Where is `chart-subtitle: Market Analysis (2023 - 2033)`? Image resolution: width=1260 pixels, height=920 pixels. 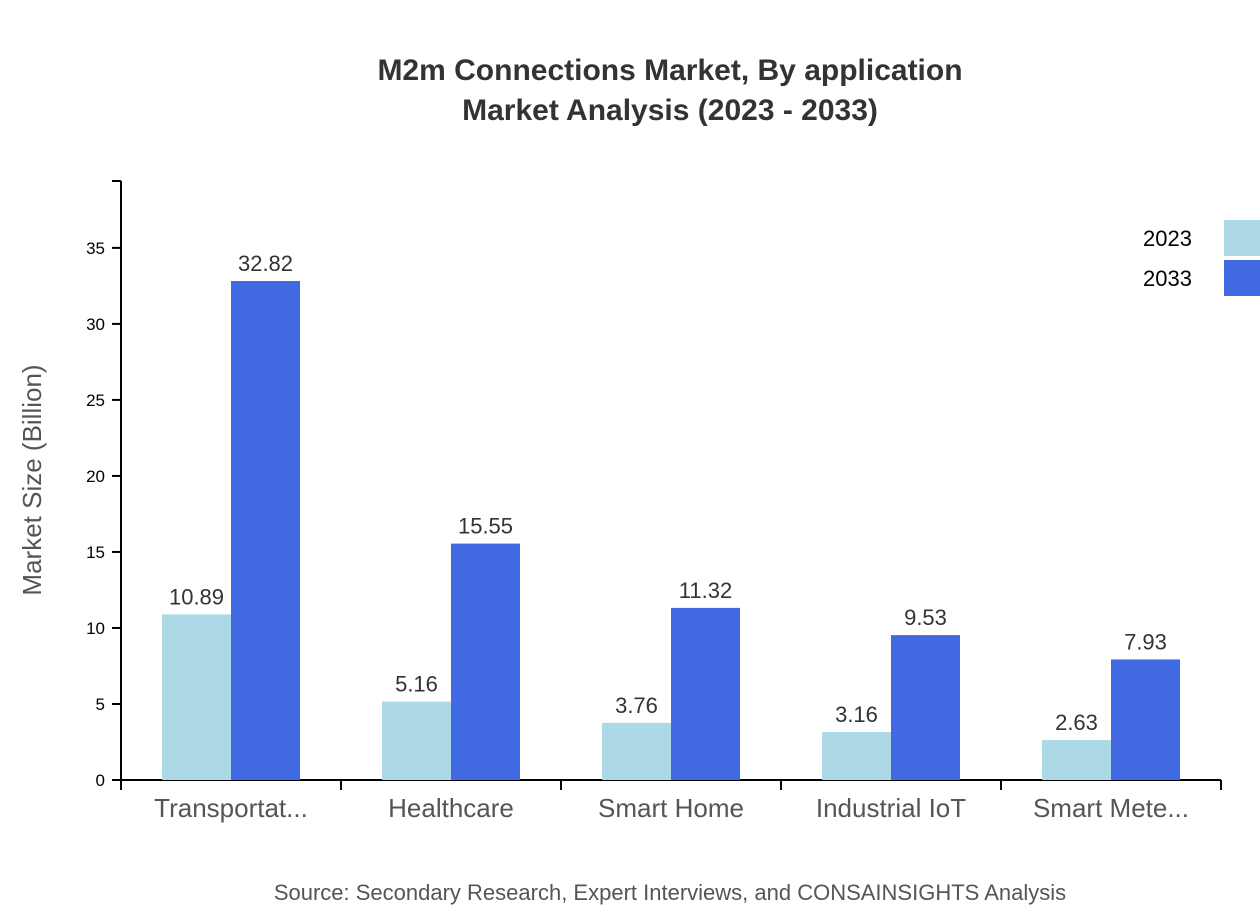 chart-subtitle: Market Analysis (2023 - 2033) is located at coordinates (670, 110).